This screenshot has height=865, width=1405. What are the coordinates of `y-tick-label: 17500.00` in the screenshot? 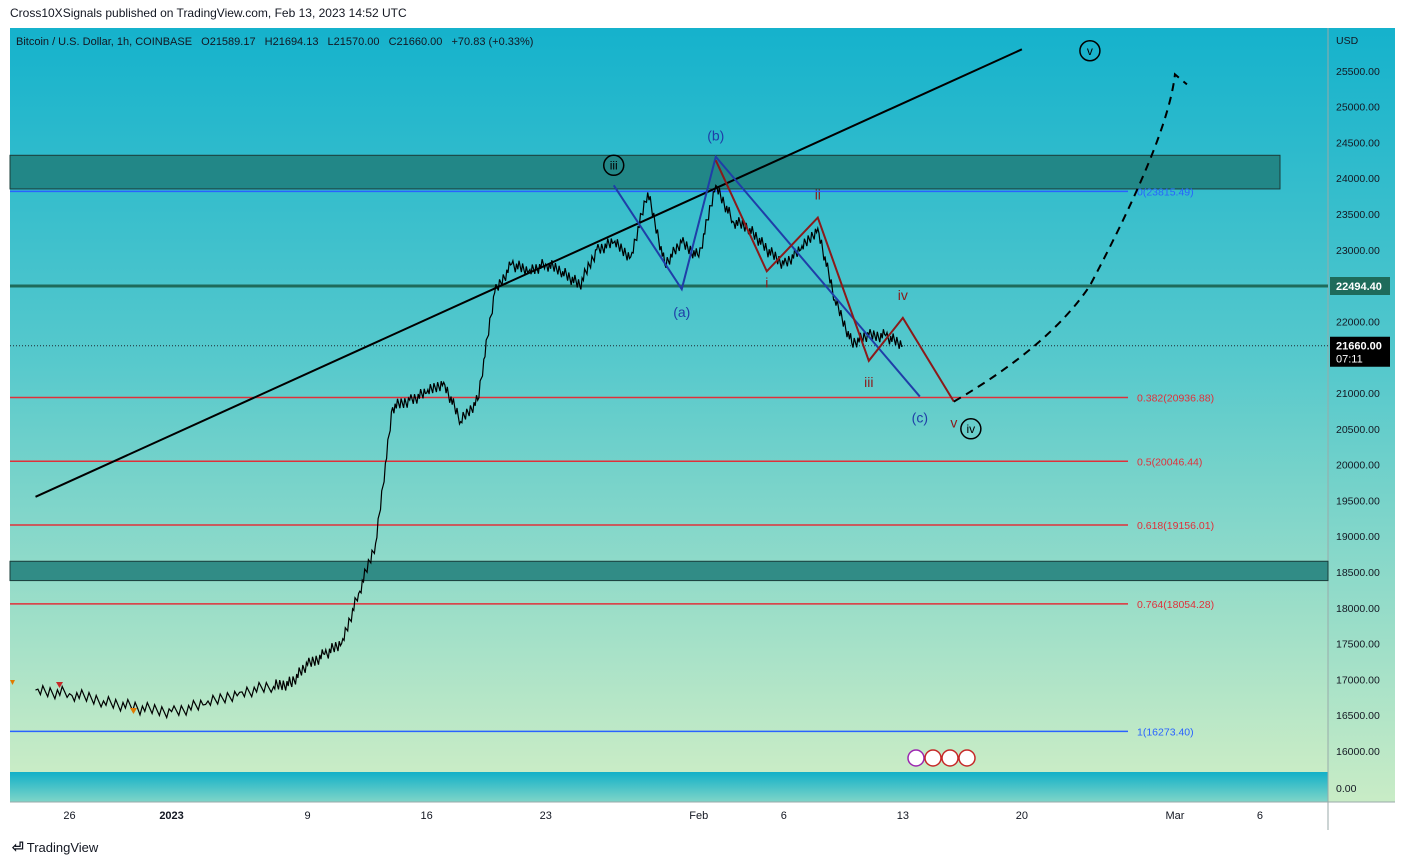 It's located at (1358, 645).